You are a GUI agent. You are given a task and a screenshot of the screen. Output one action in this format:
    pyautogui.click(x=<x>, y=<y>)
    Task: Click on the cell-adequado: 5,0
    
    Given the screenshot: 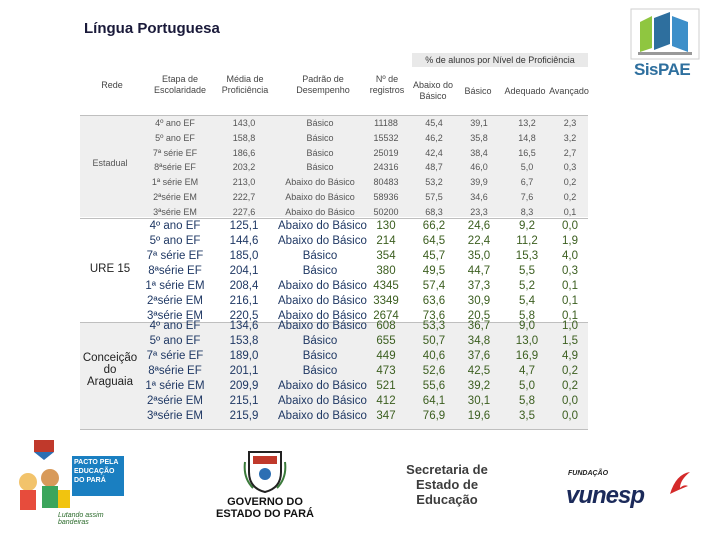 What is the action you would take?
    pyautogui.click(x=527, y=167)
    